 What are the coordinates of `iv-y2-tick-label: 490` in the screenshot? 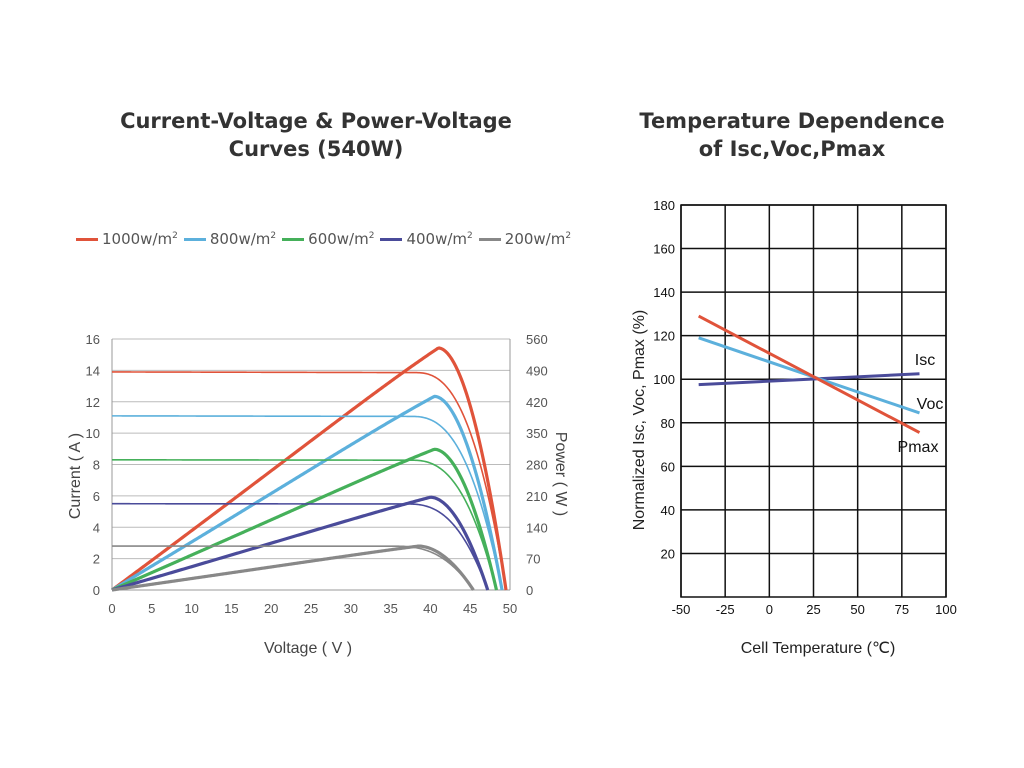 It's located at (537, 370).